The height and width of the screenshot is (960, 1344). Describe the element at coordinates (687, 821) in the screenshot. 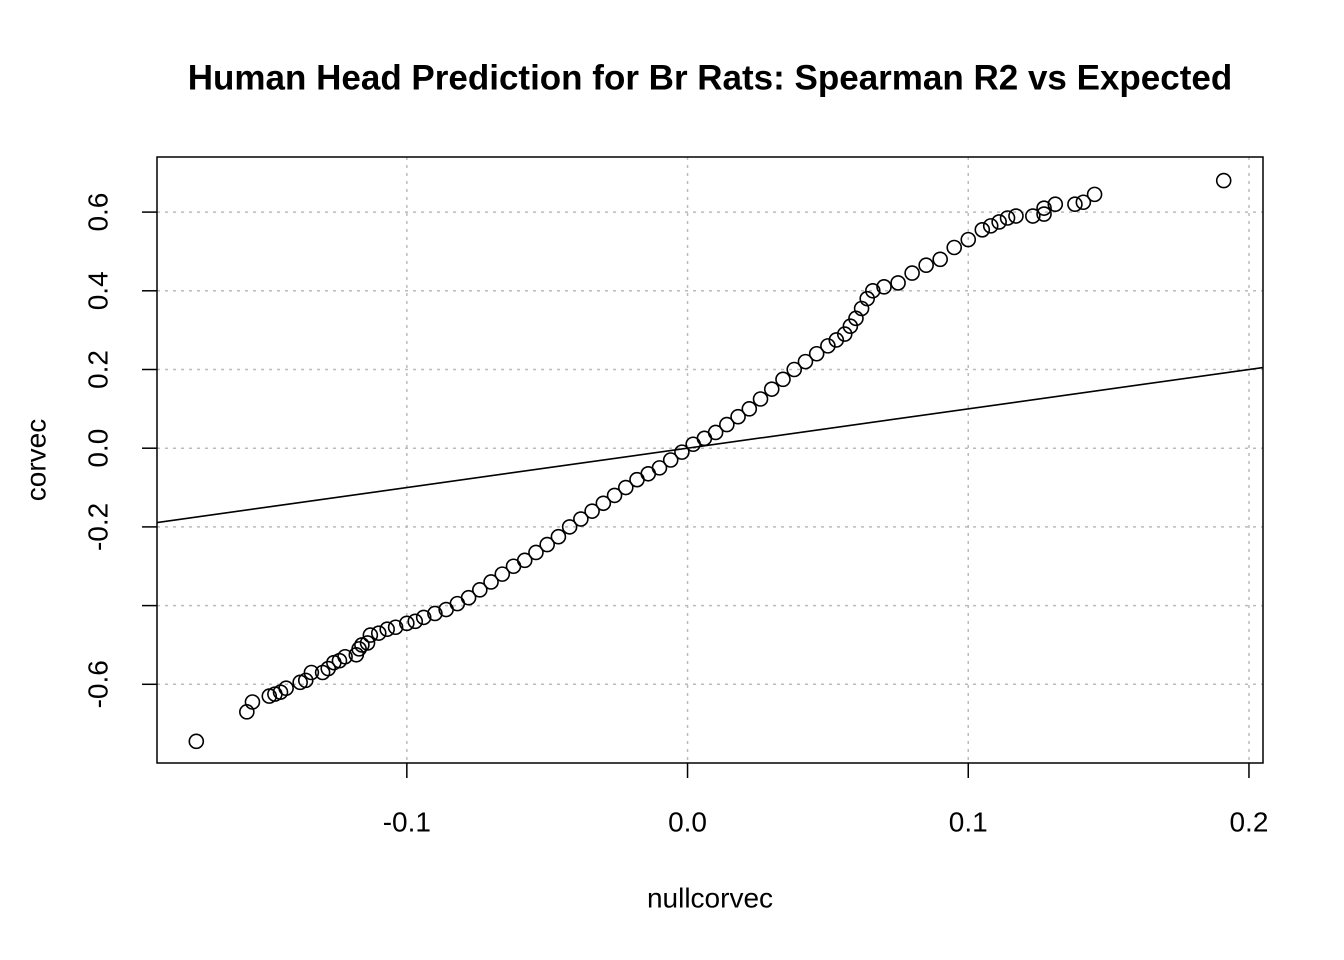

I see `x-tick-label: 0.0` at that location.